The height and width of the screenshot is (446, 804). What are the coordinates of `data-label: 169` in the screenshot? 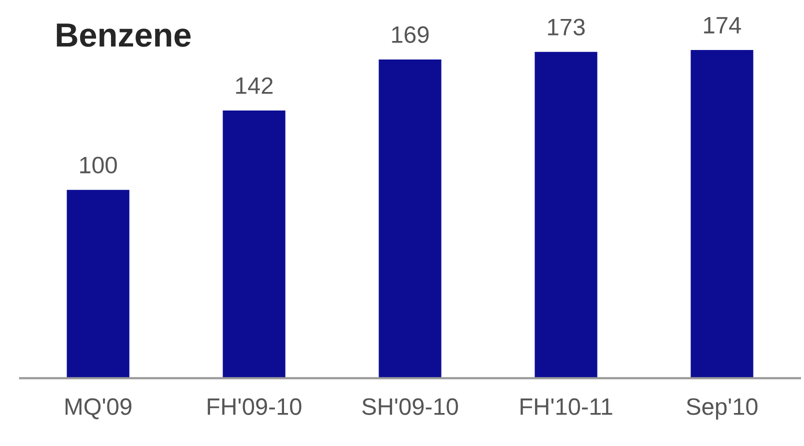 It's located at (410, 35).